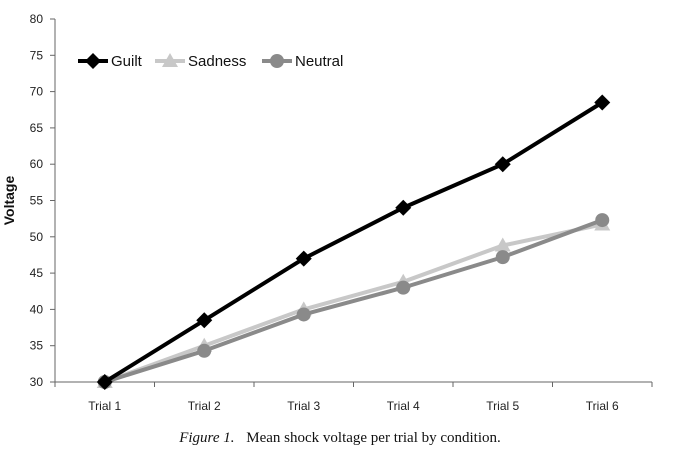 This screenshot has height=458, width=680. What do you see at coordinates (37, 55) in the screenshot?
I see `y-tick-label: 75` at bounding box center [37, 55].